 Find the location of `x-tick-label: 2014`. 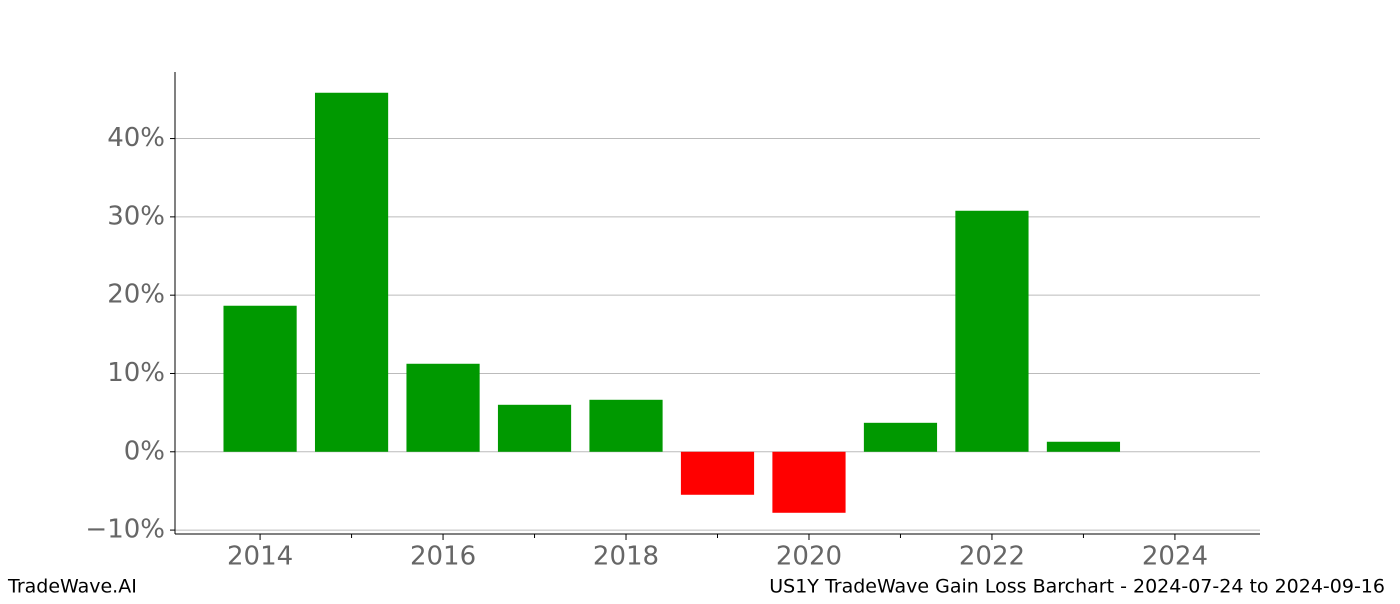

x-tick-label: 2014 is located at coordinates (260, 557).